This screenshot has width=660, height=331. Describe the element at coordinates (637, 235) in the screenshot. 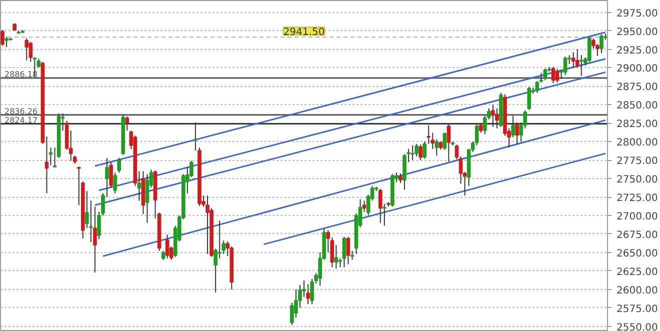

I see `y-tick-label: 2675.00` at that location.